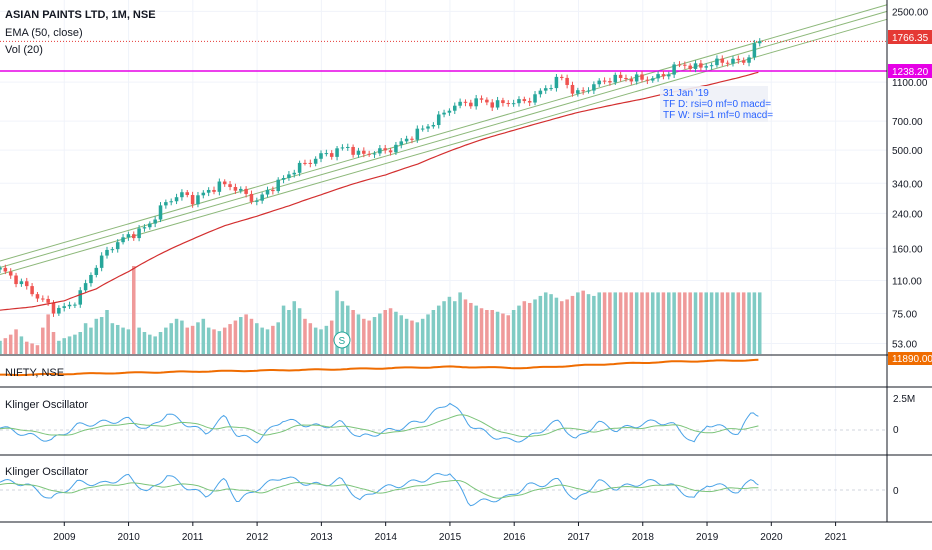 Image resolution: width=932 pixels, height=550 pixels. I want to click on volume-layer, so click(381, 310).